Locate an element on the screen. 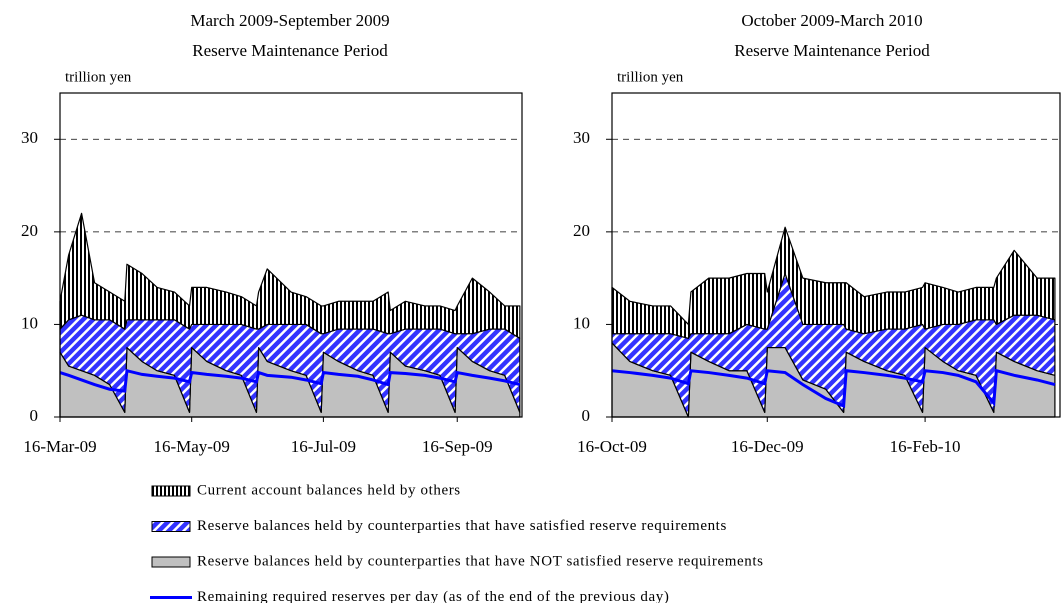  x-tick-label: 16-Oct-09 is located at coordinates (612, 446).